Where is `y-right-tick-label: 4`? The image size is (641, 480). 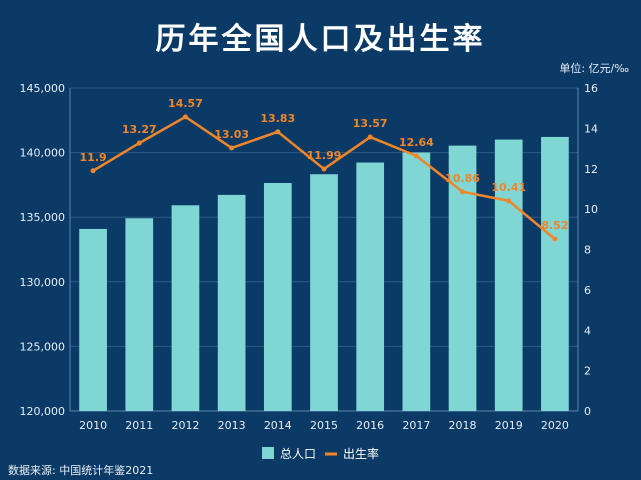
y-right-tick-label: 4 is located at coordinates (587, 330).